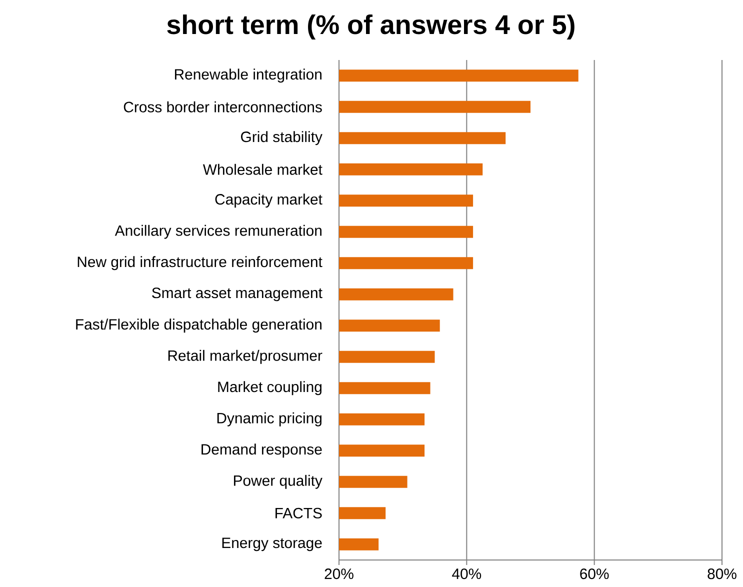 This screenshot has height=587, width=743. Describe the element at coordinates (245, 357) in the screenshot. I see `y-tick-label: Retail market/prosumer` at that location.